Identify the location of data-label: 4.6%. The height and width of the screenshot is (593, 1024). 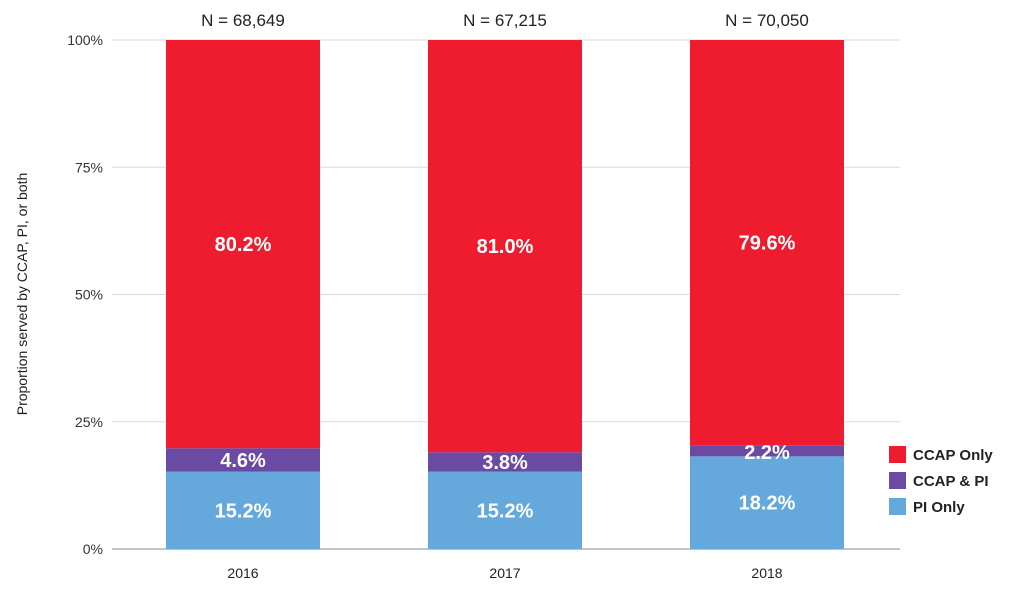
(243, 461).